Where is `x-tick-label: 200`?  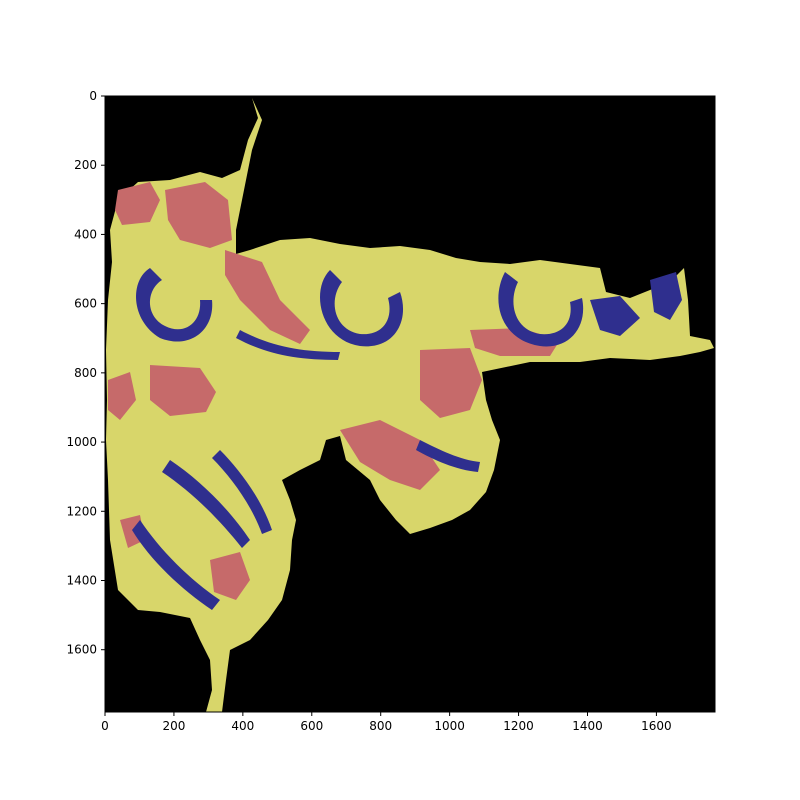
x-tick-label: 200 is located at coordinates (173, 726).